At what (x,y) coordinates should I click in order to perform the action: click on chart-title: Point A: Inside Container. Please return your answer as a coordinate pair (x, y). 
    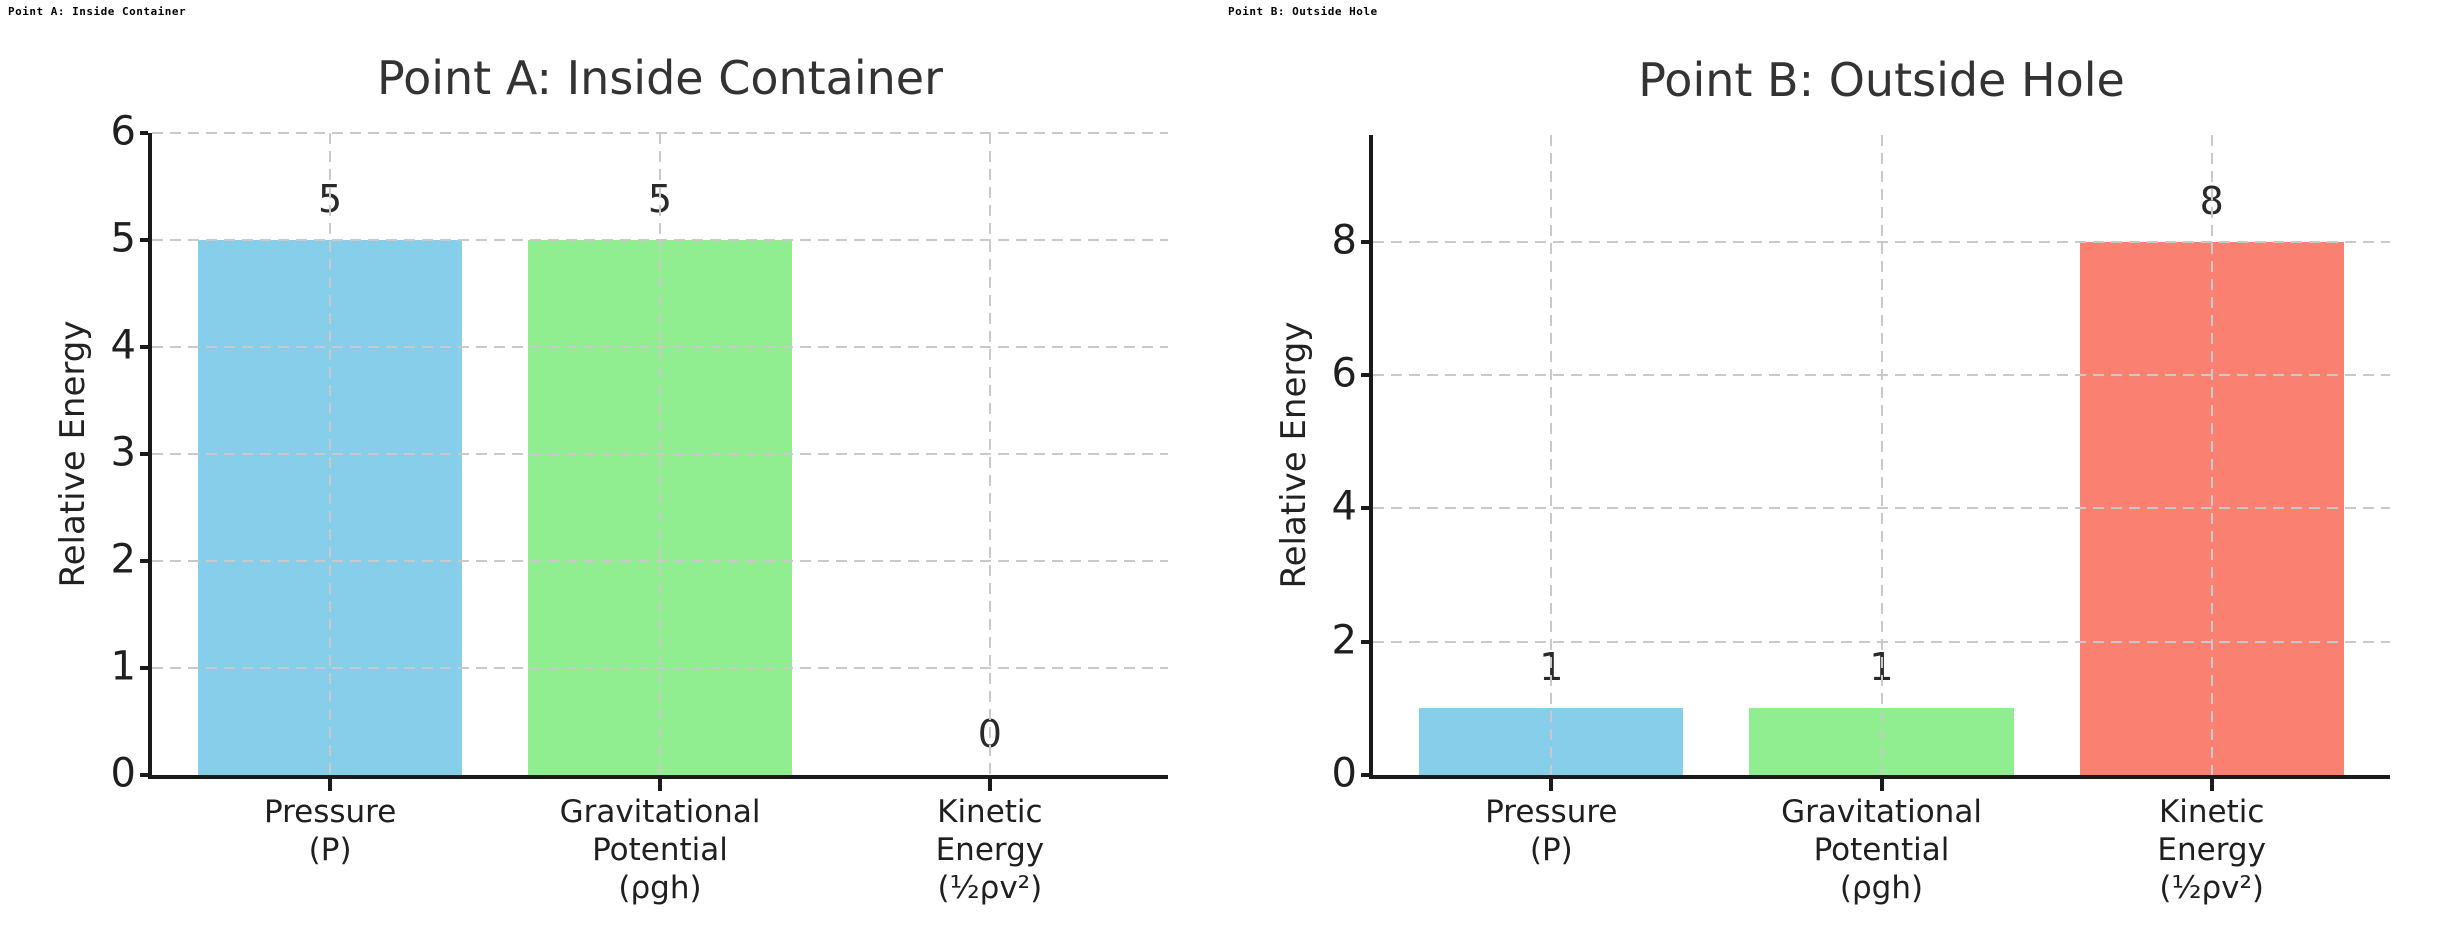
    Looking at the image, I should click on (660, 78).